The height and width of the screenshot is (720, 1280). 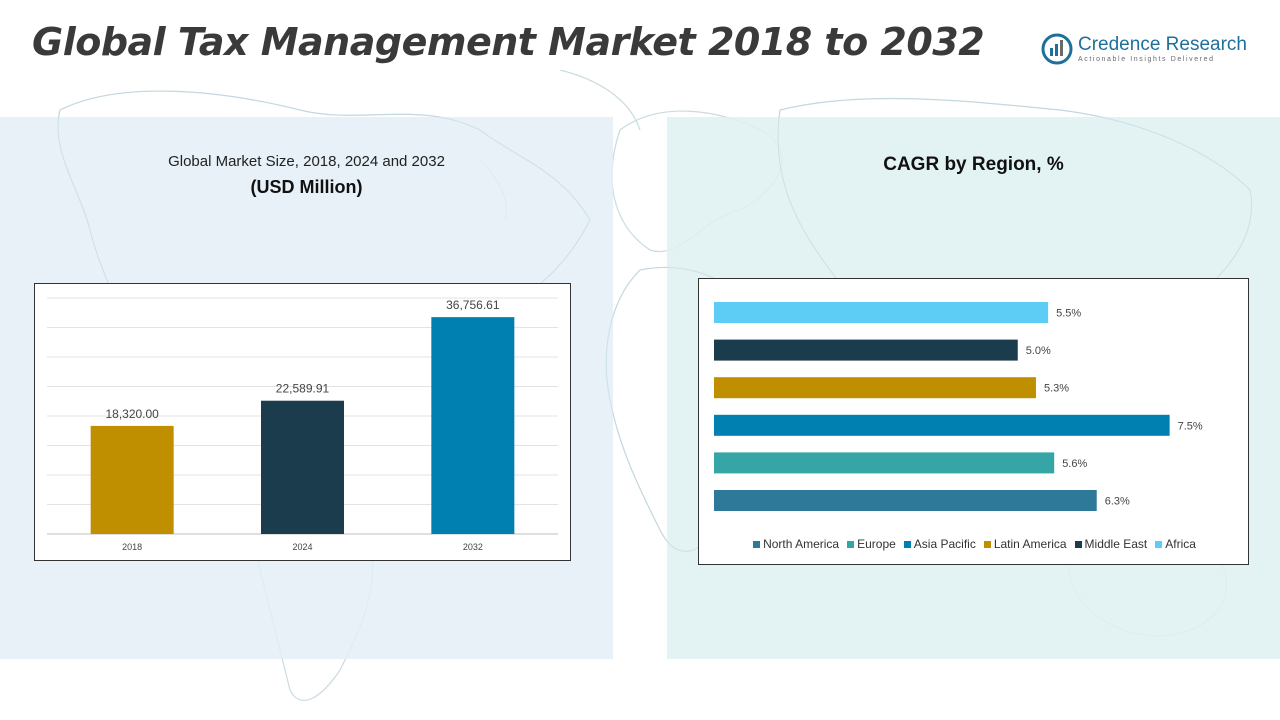 What do you see at coordinates (306, 161) in the screenshot?
I see `market-size-heading: Global Market Size, 2018, 2024 and 2032` at bounding box center [306, 161].